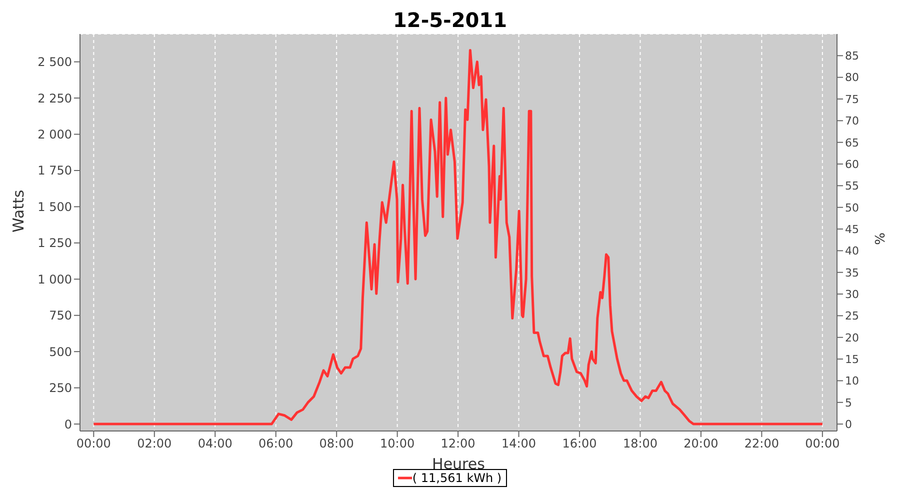  I want to click on y2-tick-label: 20, so click(852, 337).